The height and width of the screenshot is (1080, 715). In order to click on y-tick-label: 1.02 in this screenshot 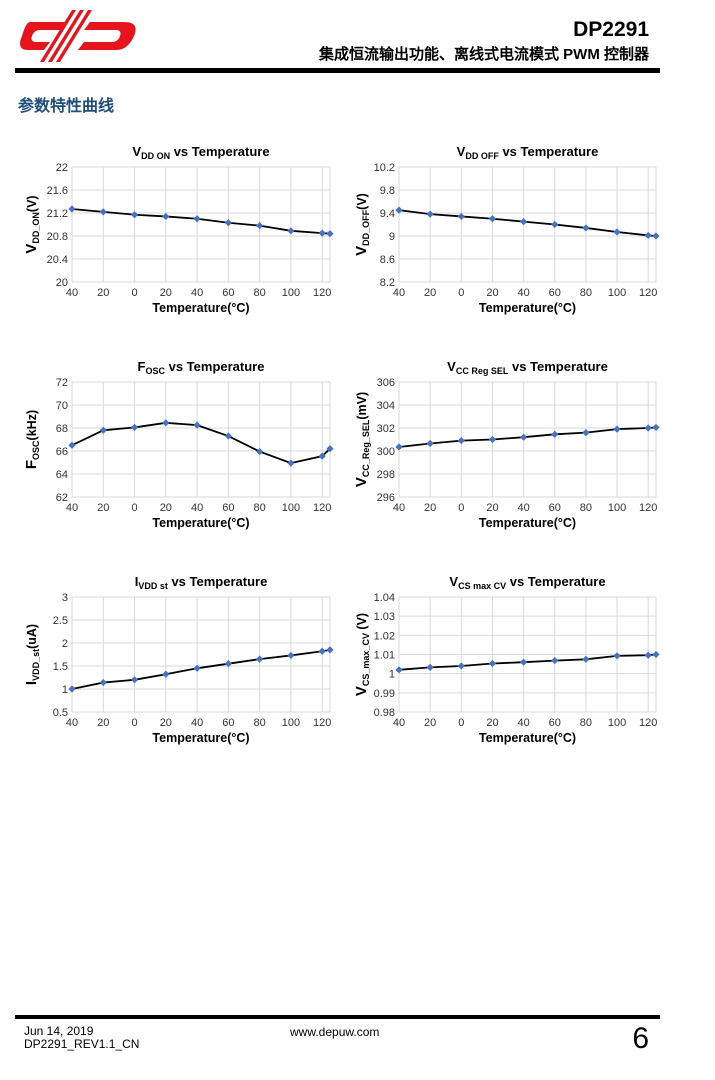, I will do `click(384, 636)`.